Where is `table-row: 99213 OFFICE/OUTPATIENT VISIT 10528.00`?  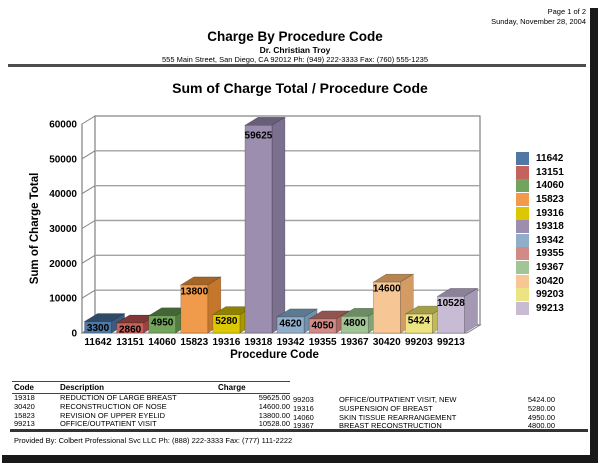 table-row: 99213 OFFICE/OUTPATIENT VISIT 10528.00 is located at coordinates (151, 423).